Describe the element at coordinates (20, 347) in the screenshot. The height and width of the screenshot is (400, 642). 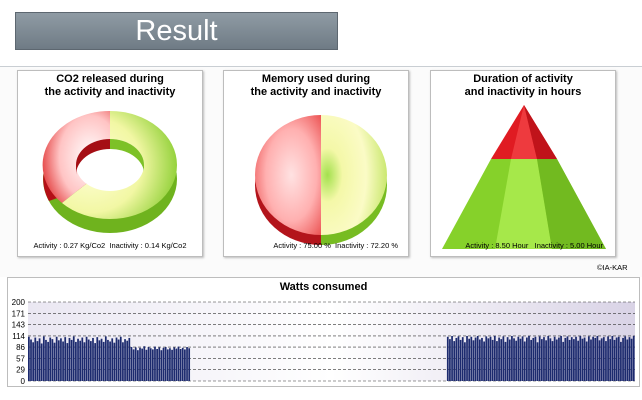
I see `watts-y-tick-label: 86` at that location.